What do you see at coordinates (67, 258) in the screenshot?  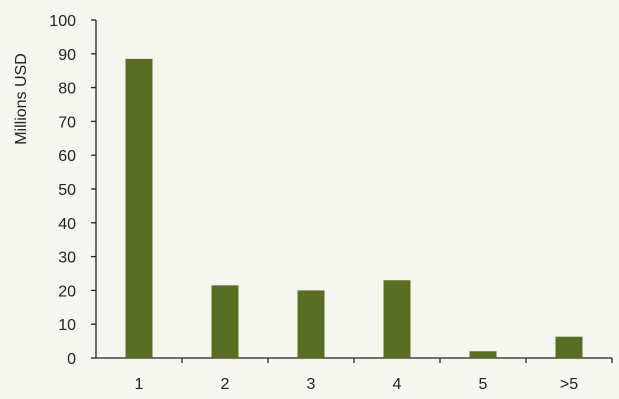 I see `y-tick-label: 30` at bounding box center [67, 258].